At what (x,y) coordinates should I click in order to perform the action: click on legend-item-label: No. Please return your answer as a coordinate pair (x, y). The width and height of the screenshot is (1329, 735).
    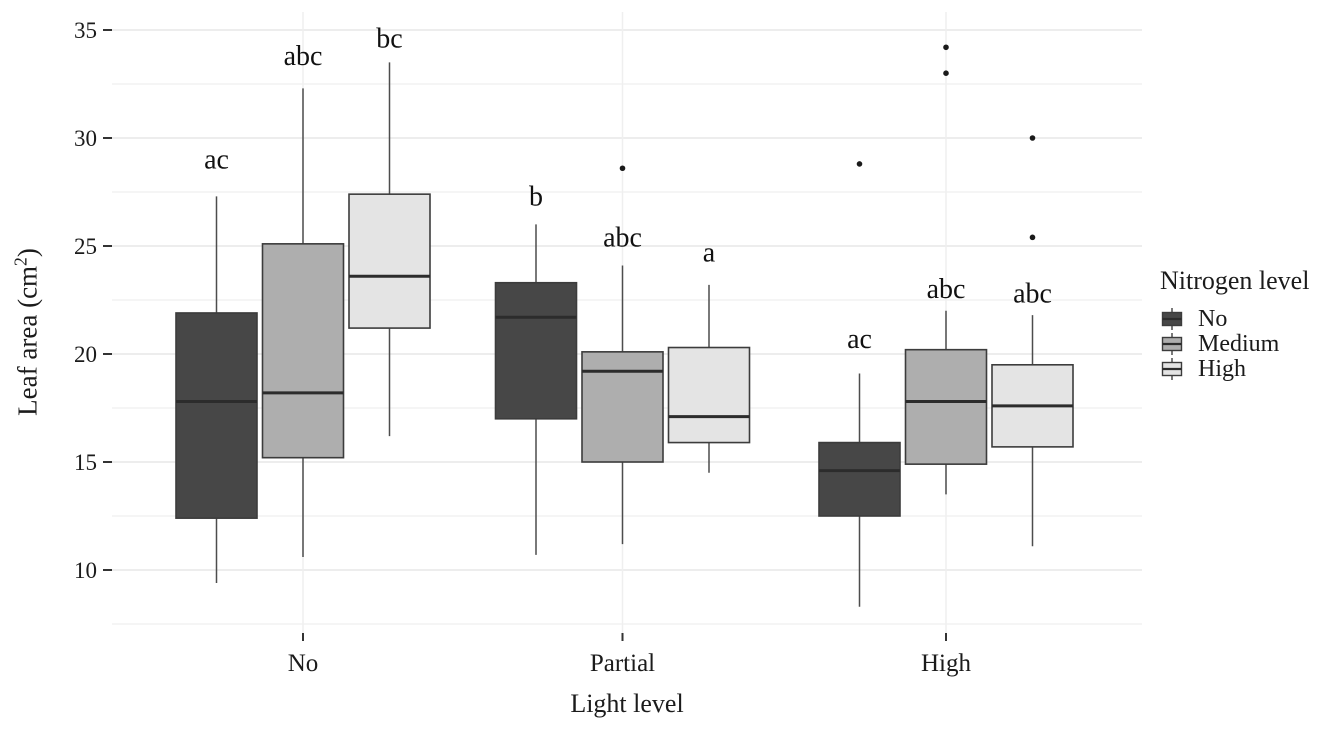
    Looking at the image, I should click on (1213, 318).